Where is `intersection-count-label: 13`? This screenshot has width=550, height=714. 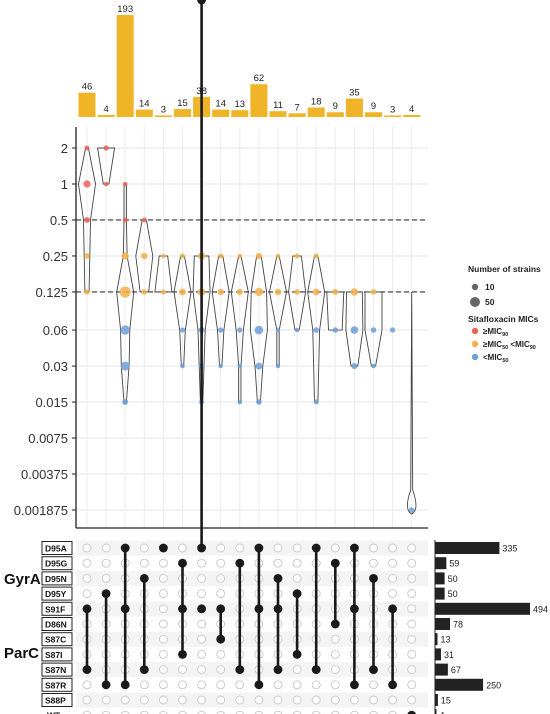
intersection-count-label: 13 is located at coordinates (240, 104).